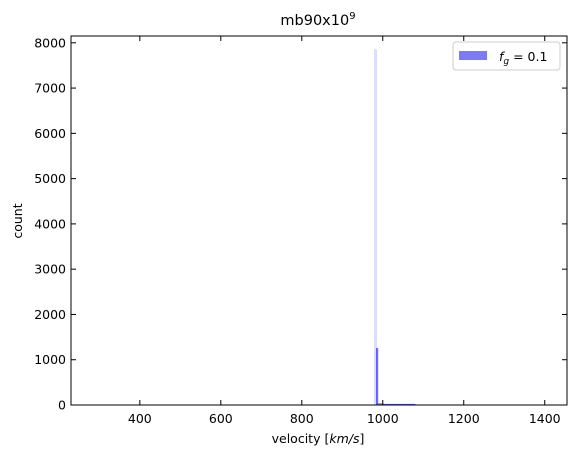 Image resolution: width=575 pixels, height=457 pixels. Describe the element at coordinates (318, 438) in the screenshot. I see `x-axis-label: velocity [km/s]` at that location.